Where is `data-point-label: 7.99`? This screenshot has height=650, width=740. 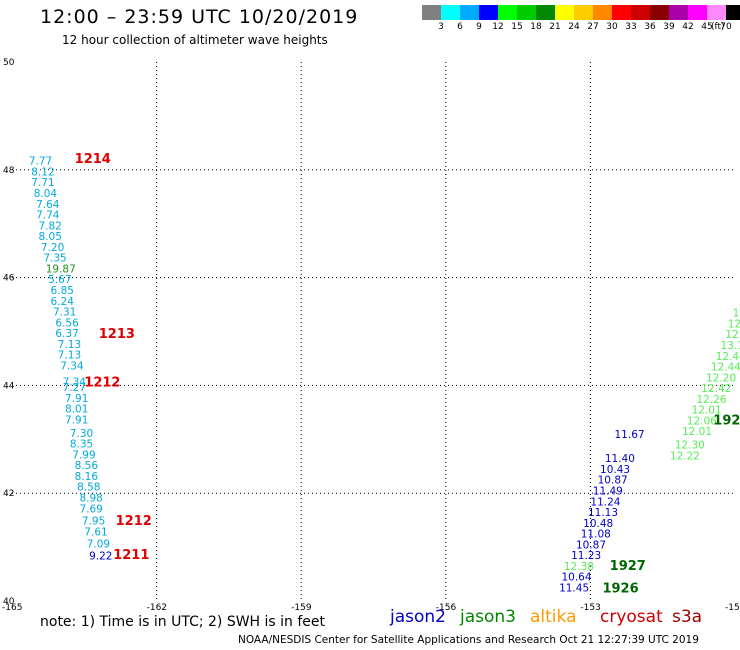 data-point-label: 7.99 is located at coordinates (83, 455).